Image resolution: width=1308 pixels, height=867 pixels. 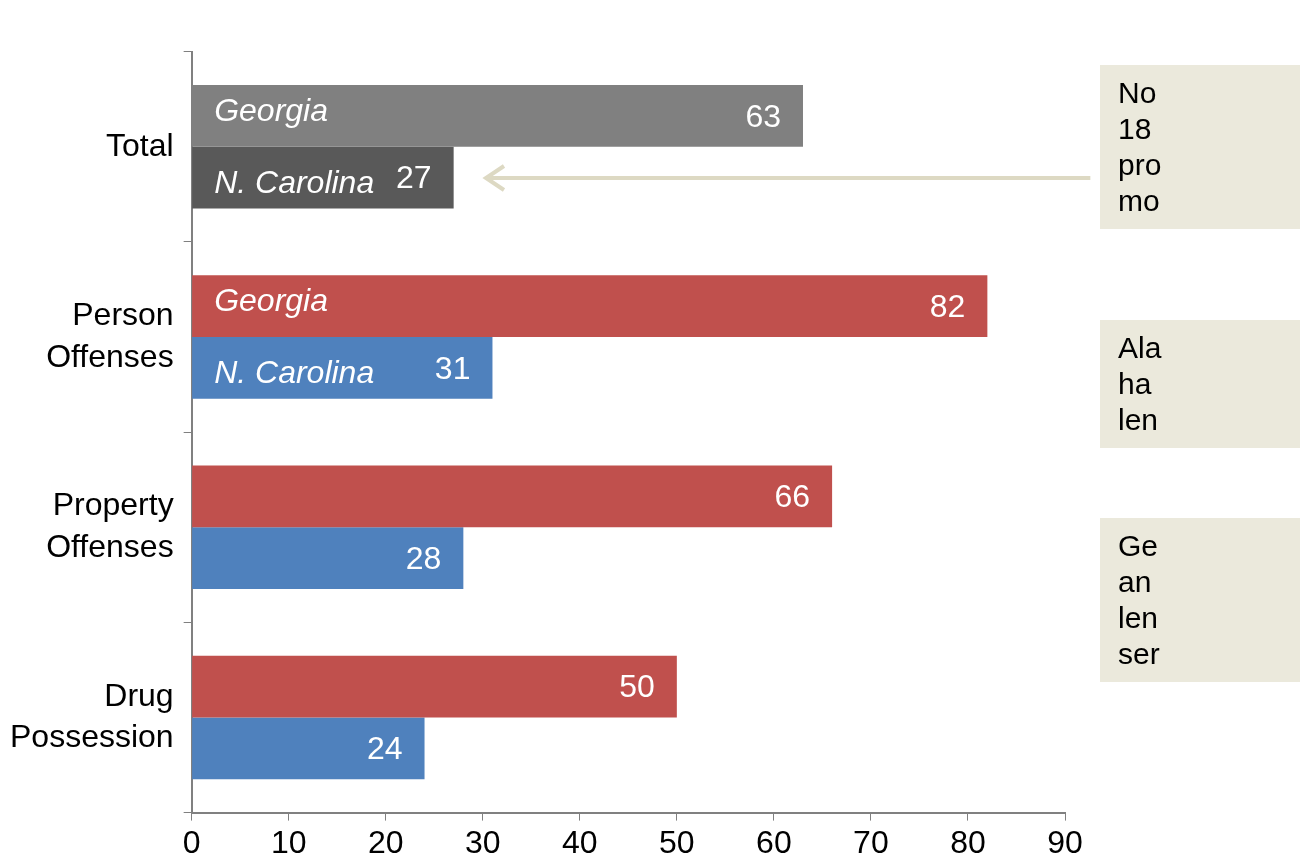 What do you see at coordinates (482, 841) in the screenshot?
I see `x-tick-label: 30` at bounding box center [482, 841].